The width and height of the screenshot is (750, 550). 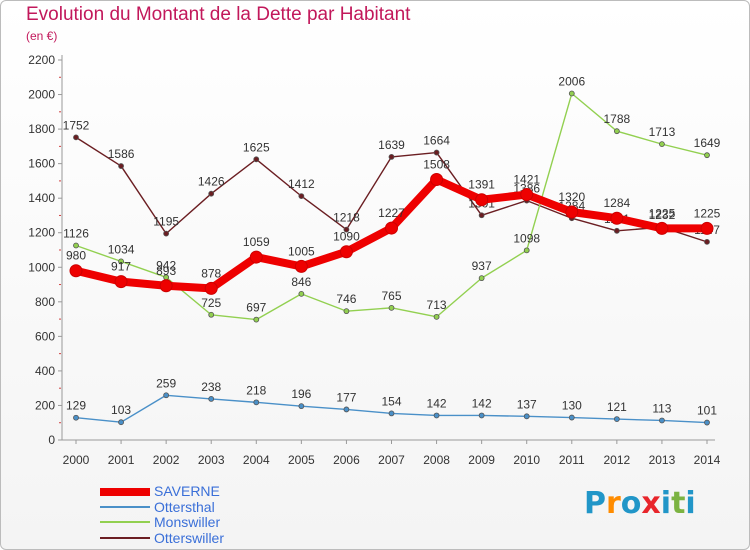 I want to click on chart-subtitle: (en €), so click(x=42, y=36).